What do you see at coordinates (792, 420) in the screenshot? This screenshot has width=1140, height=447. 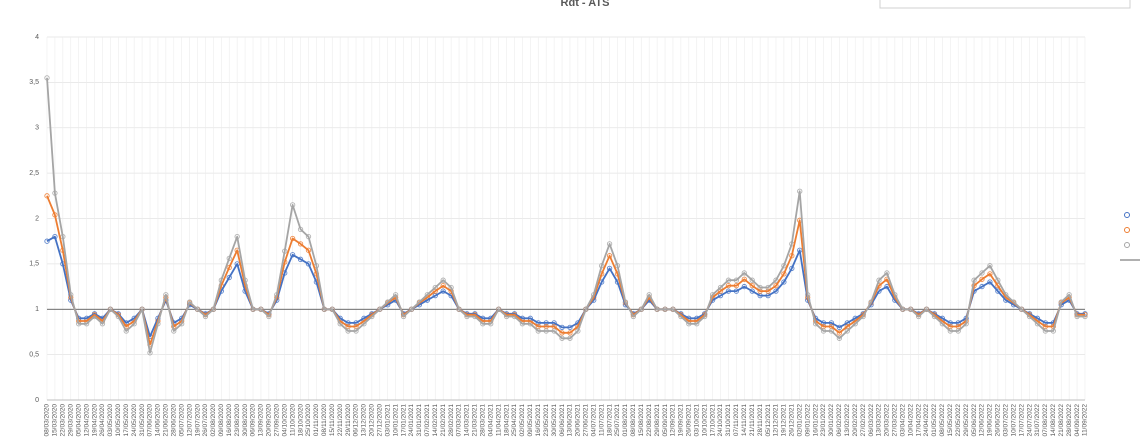 I see `x-tick-label: 26/12/2021` at bounding box center [792, 420].